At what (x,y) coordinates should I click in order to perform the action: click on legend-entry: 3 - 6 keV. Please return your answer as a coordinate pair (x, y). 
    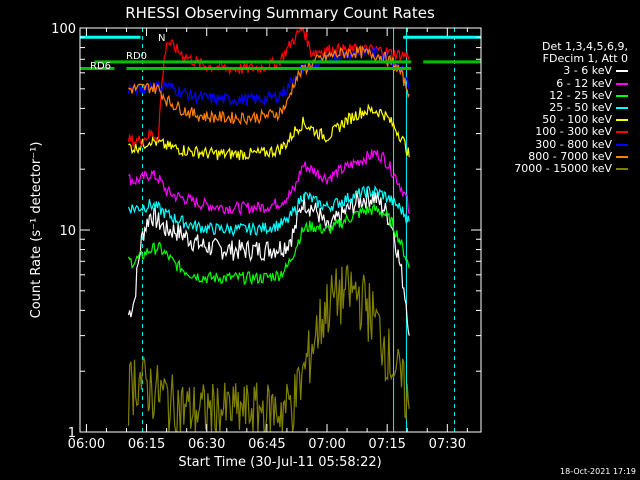
    Looking at the image, I should click on (595, 70).